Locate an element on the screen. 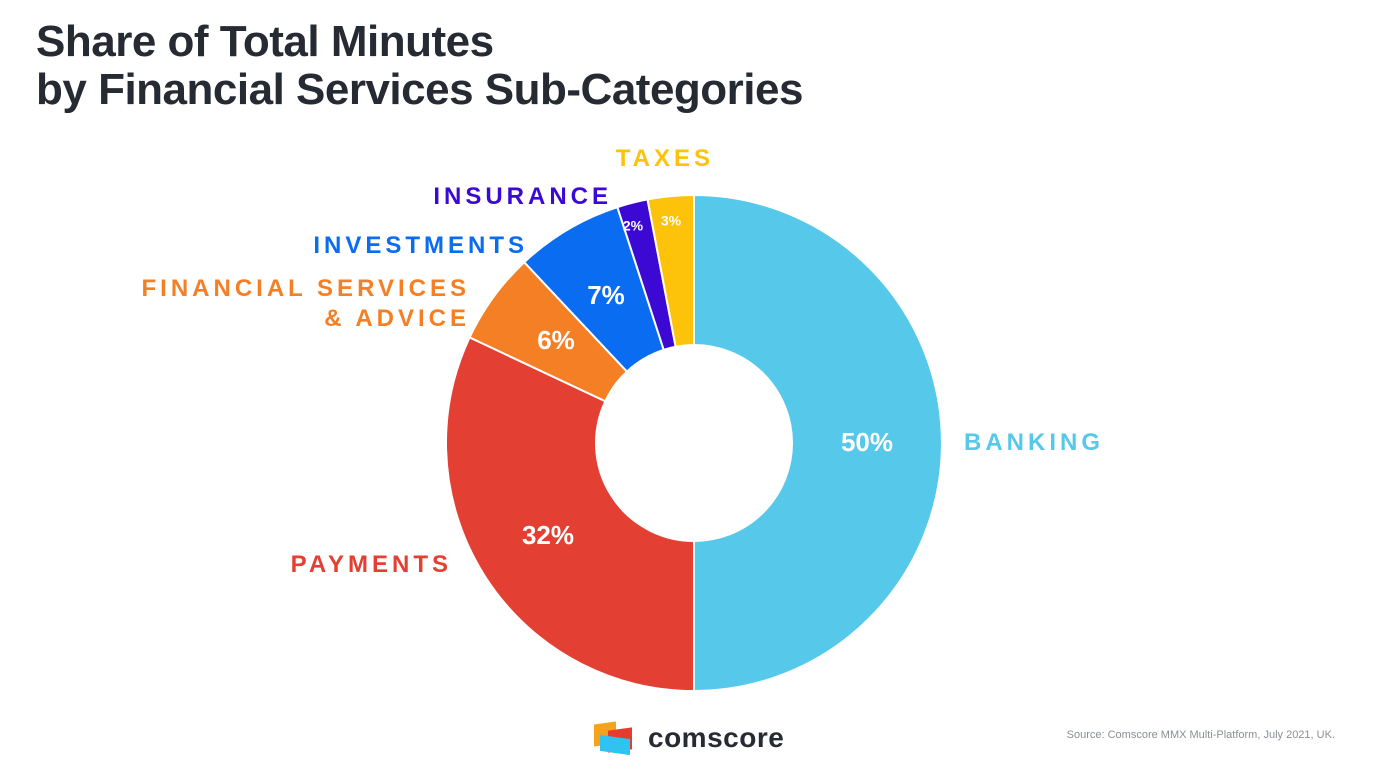 This screenshot has width=1379, height=775. category-label-insurance: INSURANCE is located at coordinates (522, 196).